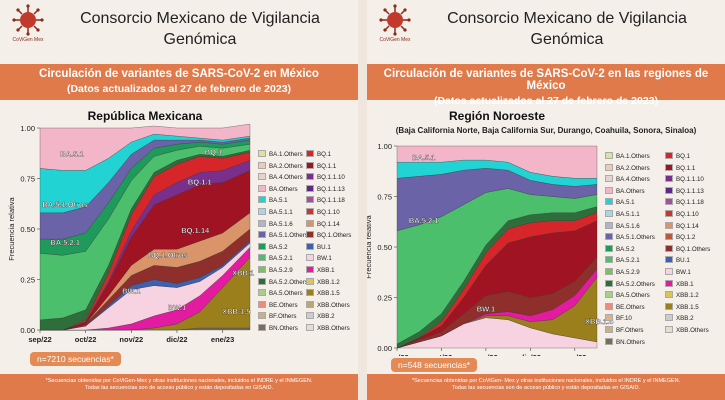 The width and height of the screenshot is (725, 400). I want to click on area-annotation: XBB.1.5, so click(599, 321).